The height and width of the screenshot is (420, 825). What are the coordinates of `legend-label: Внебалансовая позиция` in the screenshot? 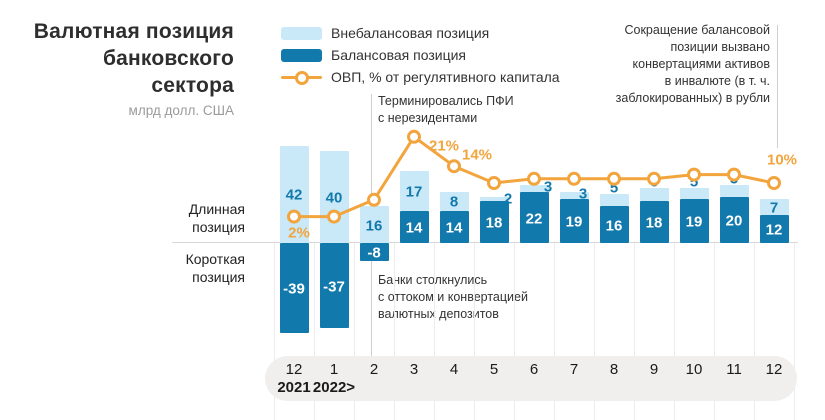 It's located at (410, 33).